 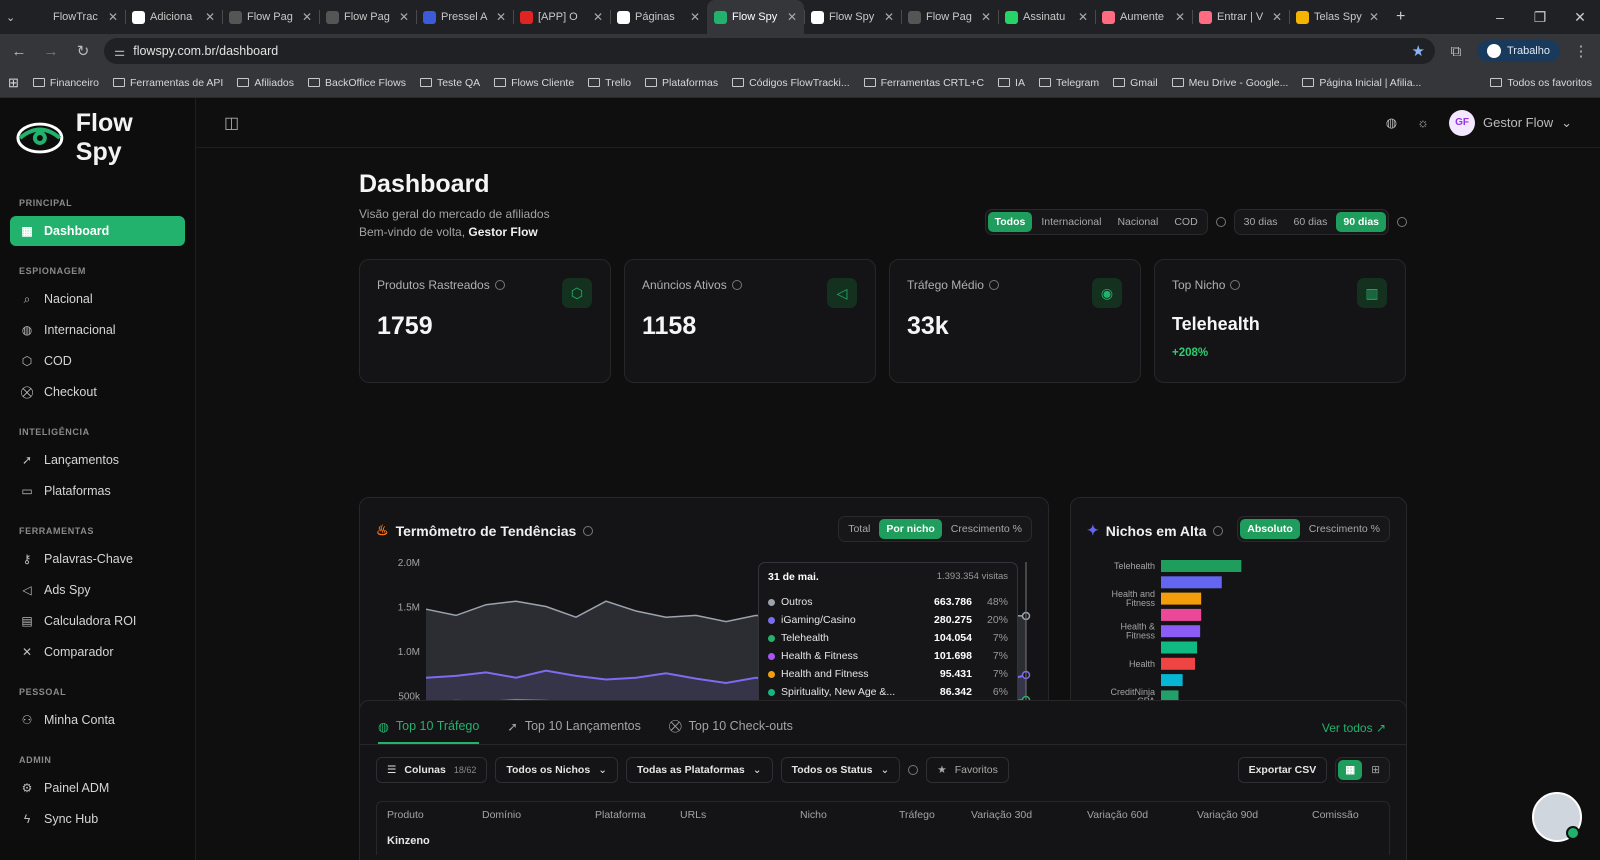 What do you see at coordinates (1118, 814) in the screenshot?
I see `column-header: Variação 60d` at bounding box center [1118, 814].